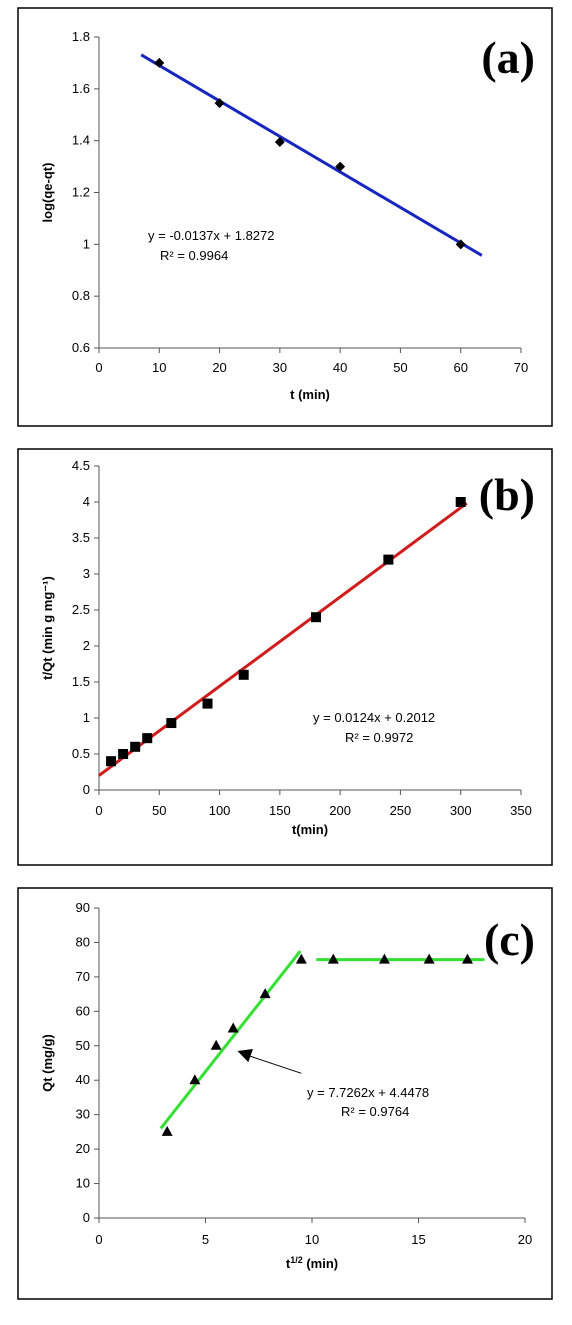 The width and height of the screenshot is (572, 1325). What do you see at coordinates (507, 494) in the screenshot?
I see `chart-b-panel-label: (b)` at bounding box center [507, 494].